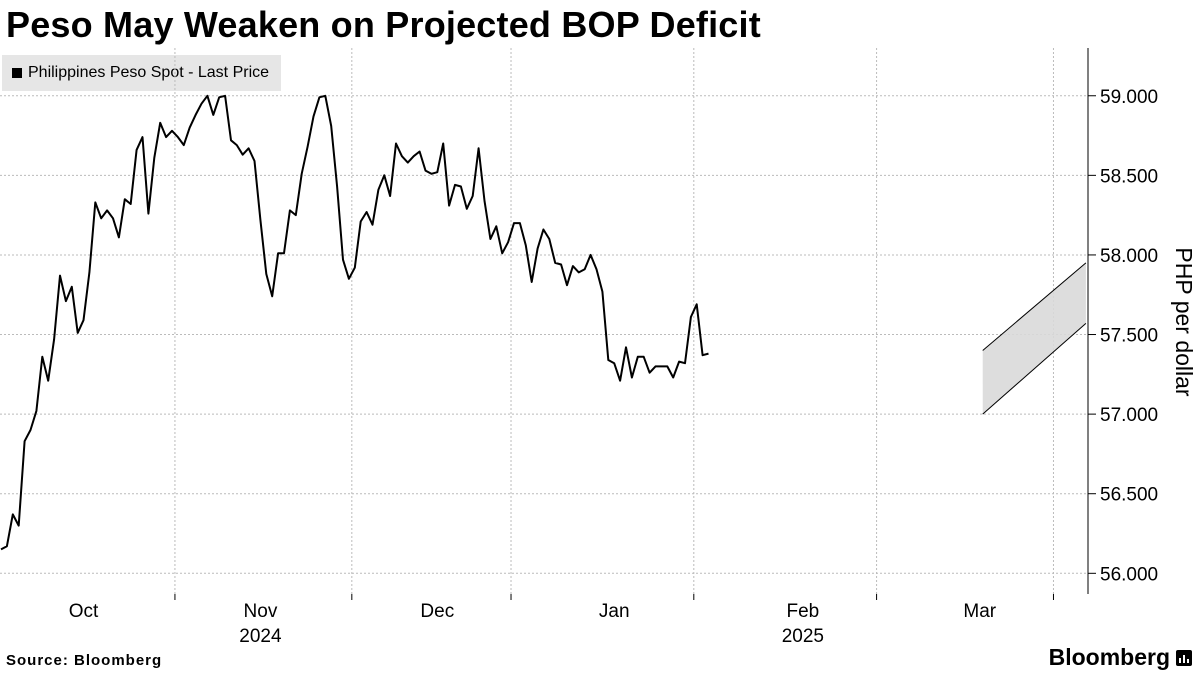  I want to click on brand-logo: Bloomberg, so click(1120, 657).